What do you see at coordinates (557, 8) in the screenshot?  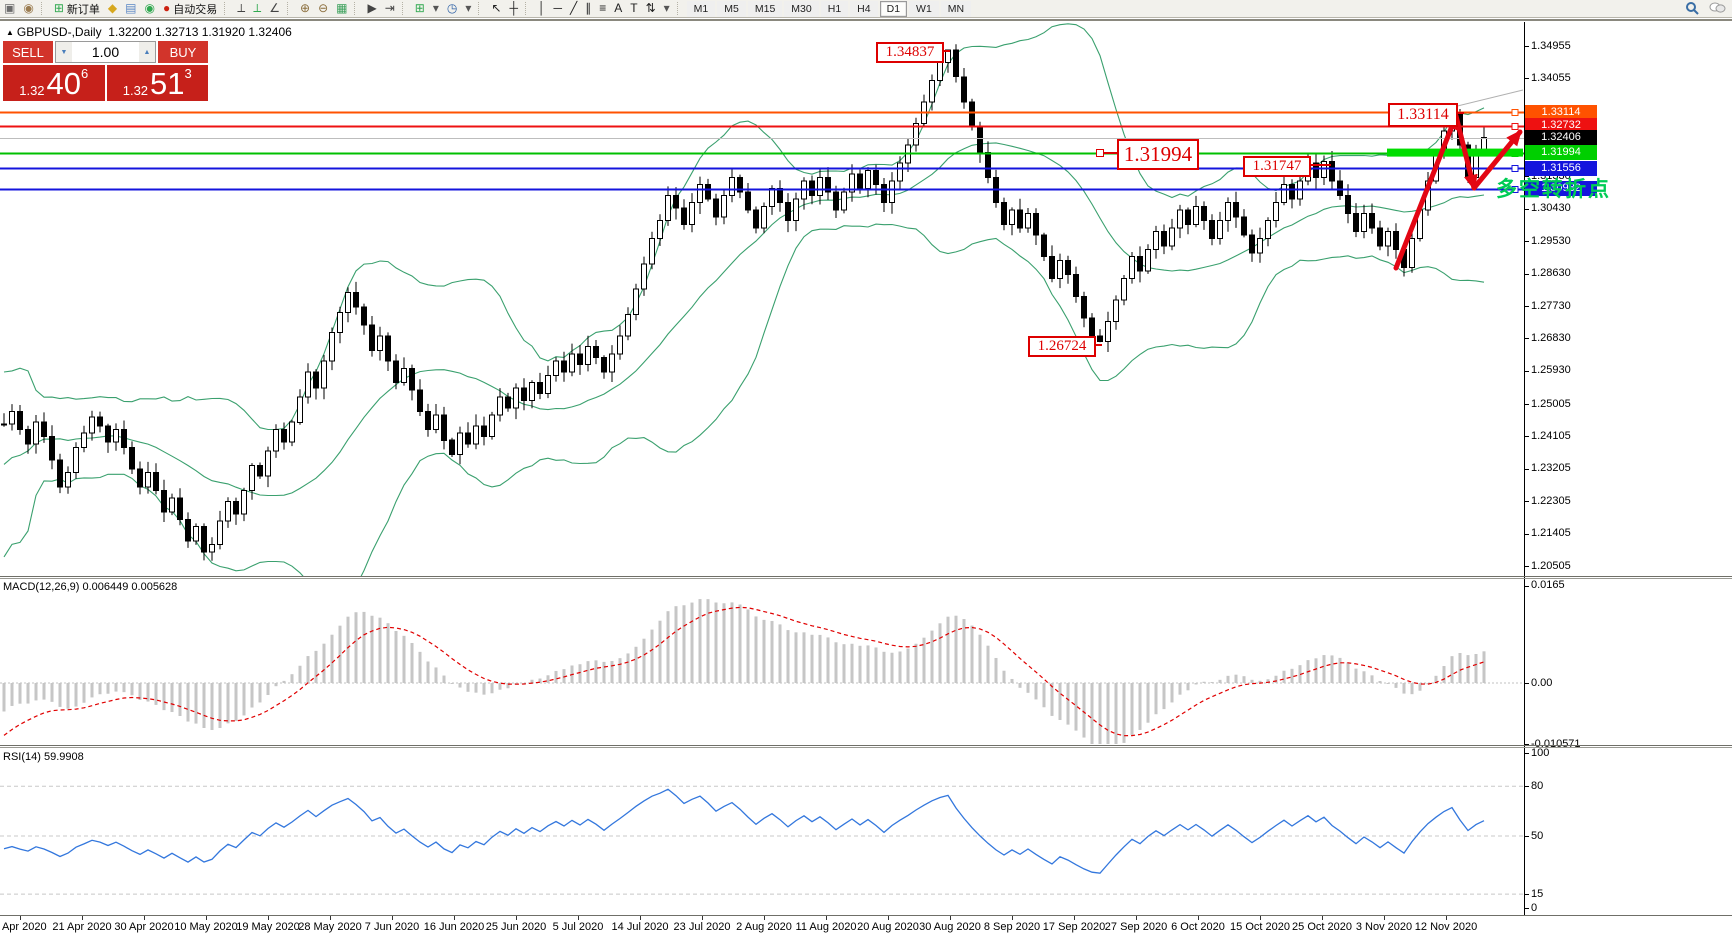 I see `horizontal-line-icon: ─` at bounding box center [557, 8].